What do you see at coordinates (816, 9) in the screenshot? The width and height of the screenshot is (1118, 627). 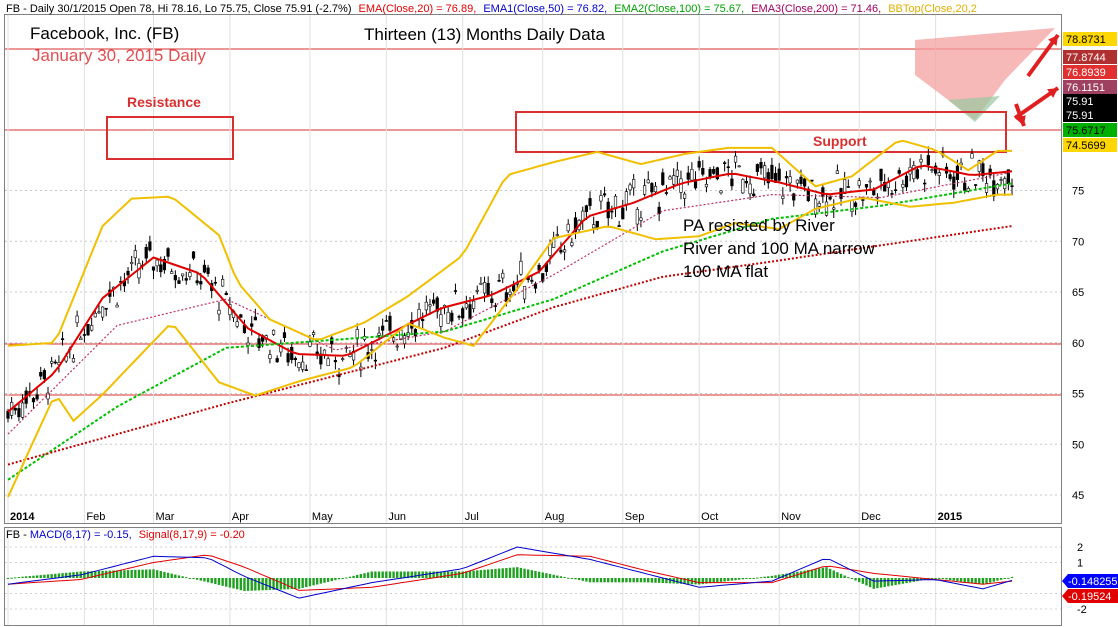 I see `header-ema200: EMA3(Close,200) = 71.46,` at bounding box center [816, 9].